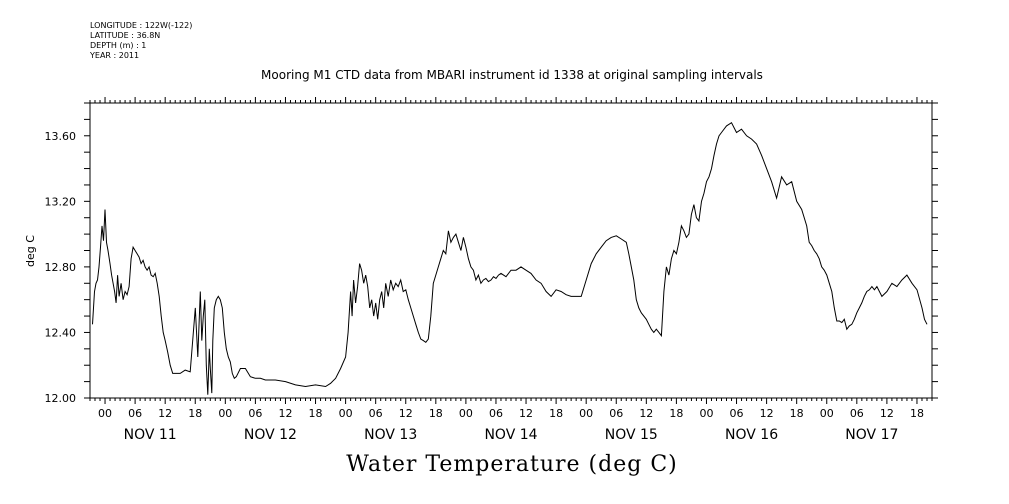  I want to click on y-tick-label: 12.00, so click(61, 398).